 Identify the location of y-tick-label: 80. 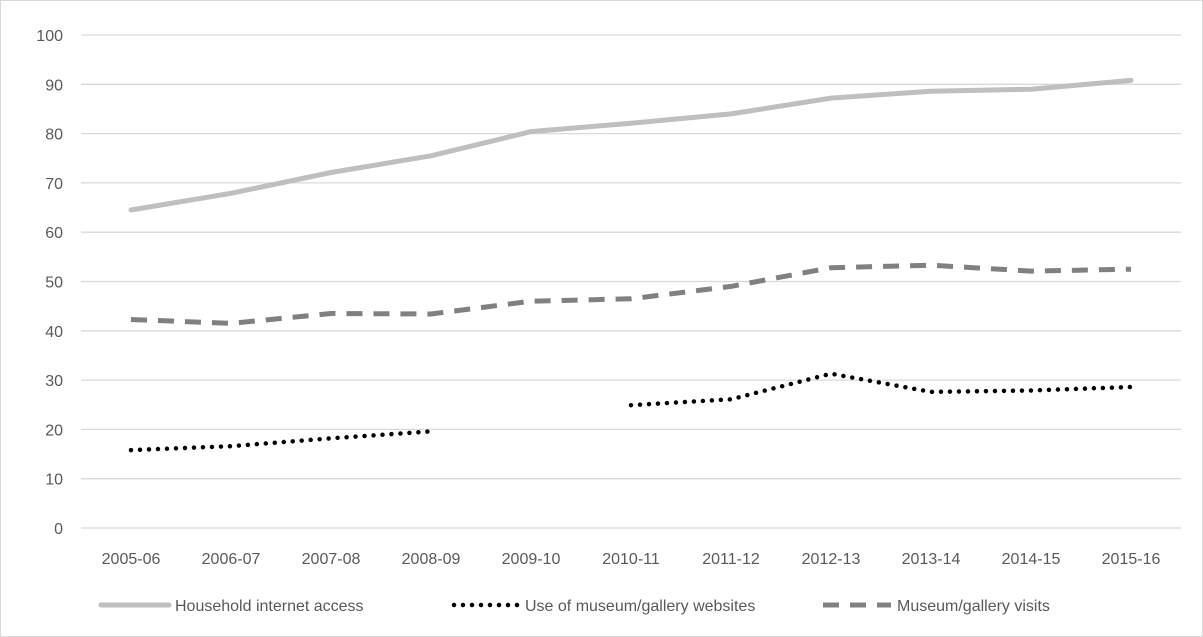
(54, 135).